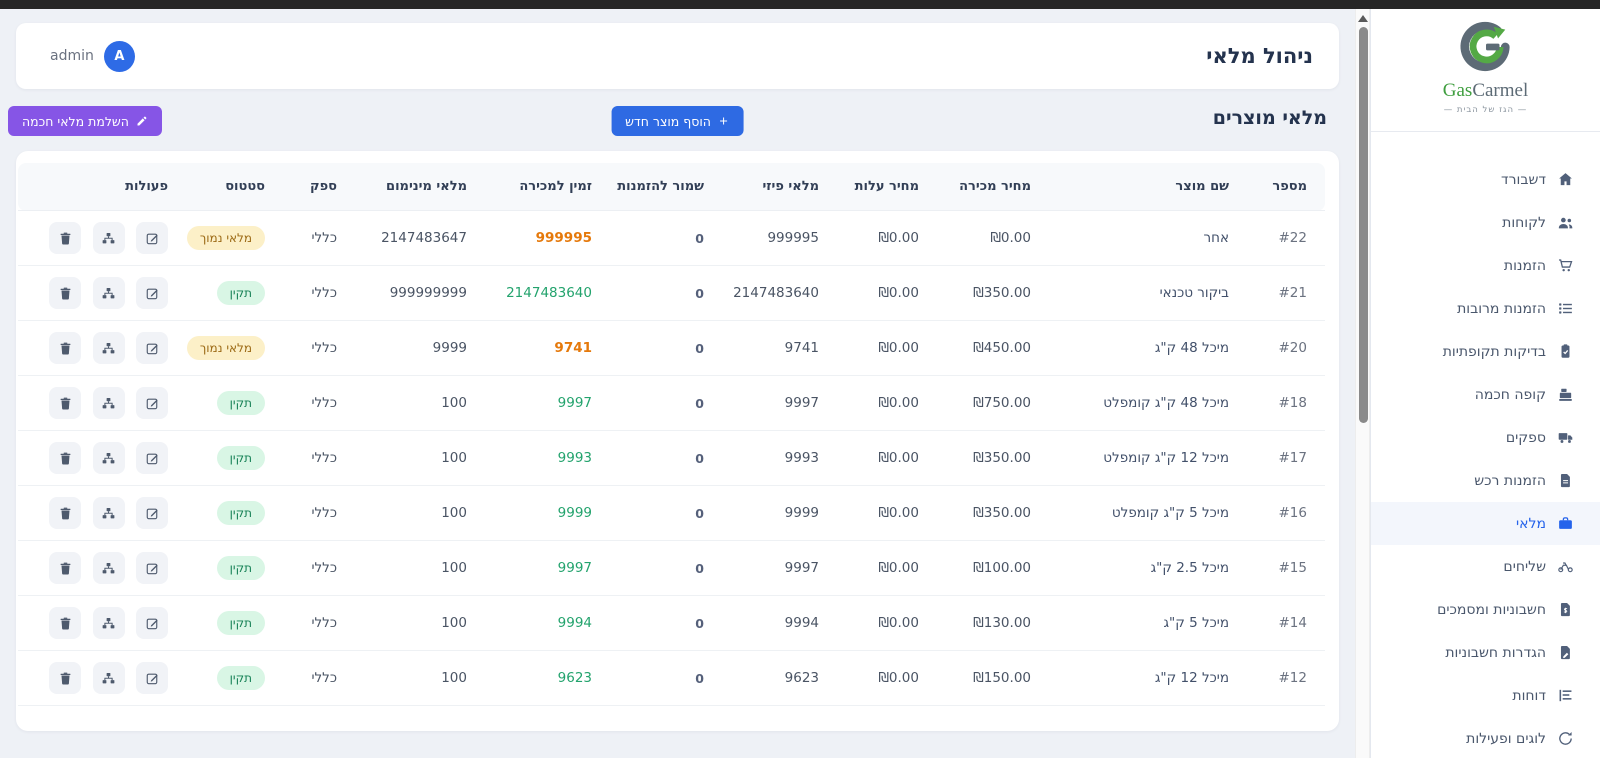  I want to click on file-pen-icon, so click(1565, 652).